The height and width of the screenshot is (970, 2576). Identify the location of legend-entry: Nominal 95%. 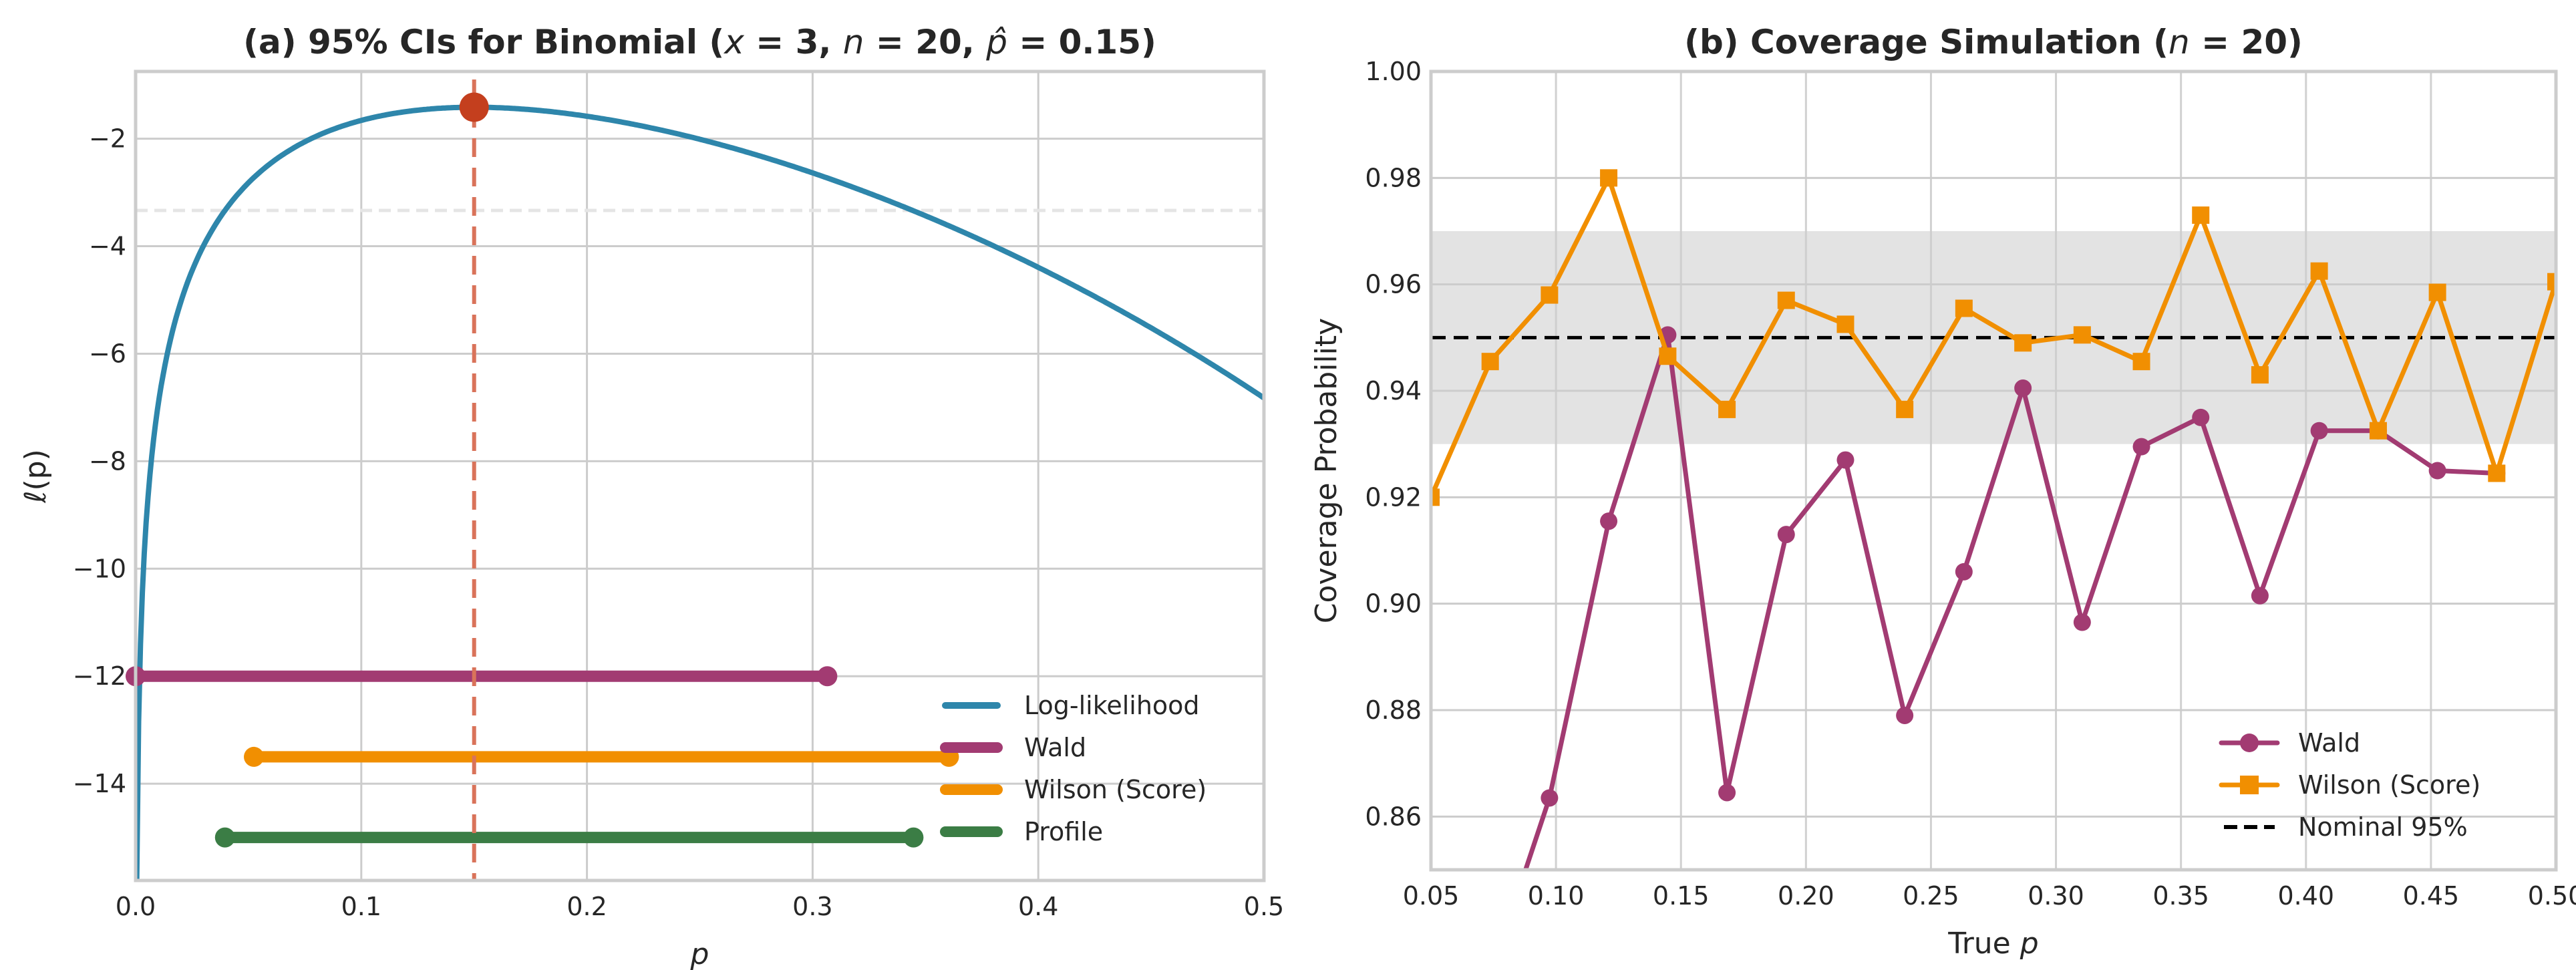
(2346, 827).